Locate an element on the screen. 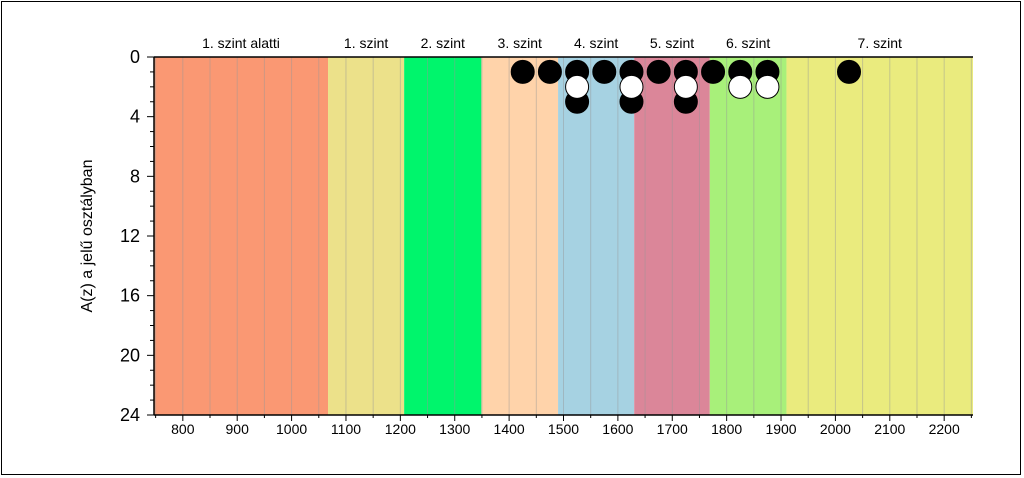 The width and height of the screenshot is (1024, 478). x-tick-label: 2100 is located at coordinates (889, 429).